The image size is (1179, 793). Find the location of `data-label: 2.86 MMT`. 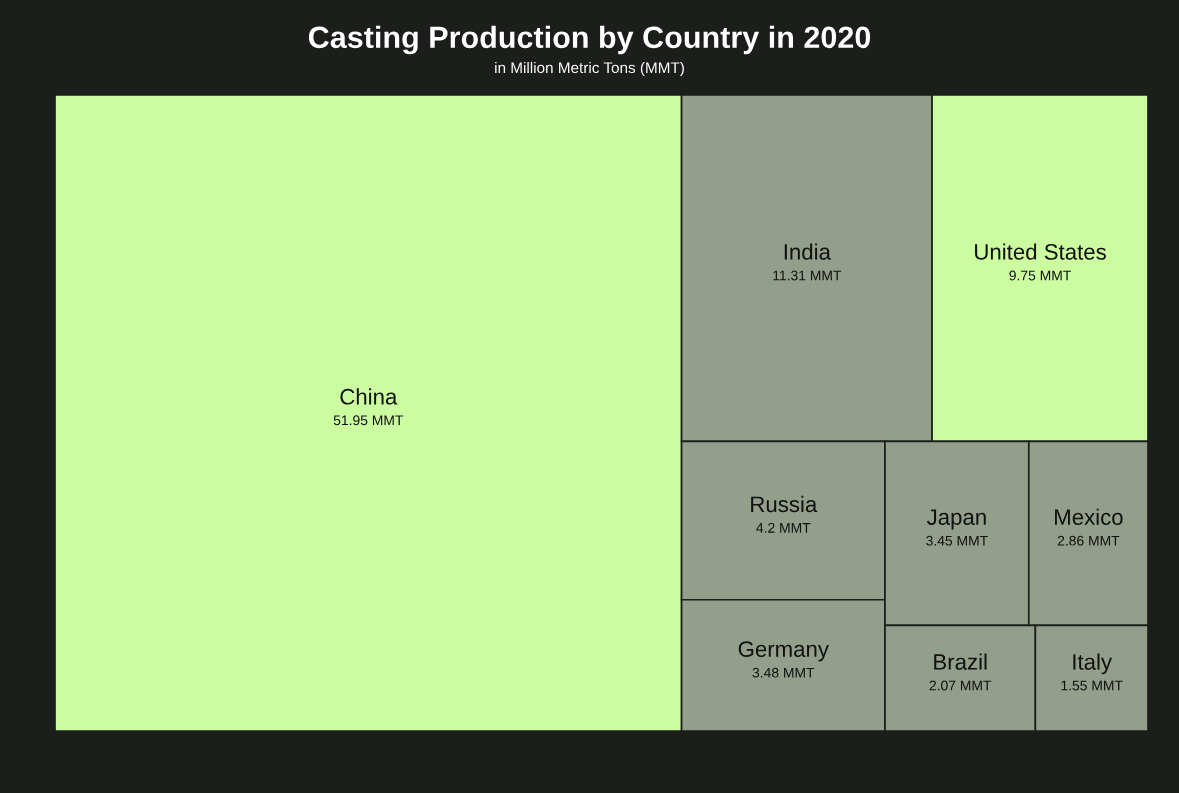

data-label: 2.86 MMT is located at coordinates (1088, 540).